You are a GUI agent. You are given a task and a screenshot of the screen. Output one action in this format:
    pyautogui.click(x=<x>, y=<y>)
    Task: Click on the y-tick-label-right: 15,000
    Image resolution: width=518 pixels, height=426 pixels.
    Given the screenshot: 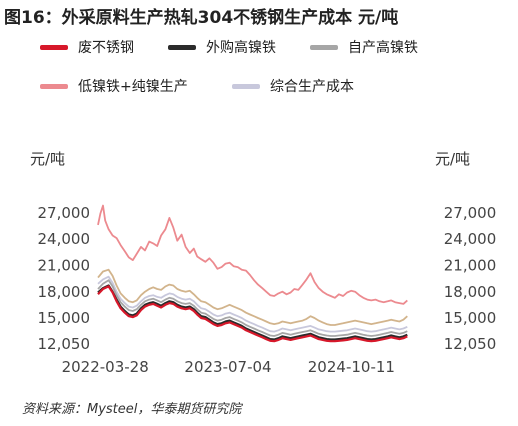 What is the action you would take?
    pyautogui.click(x=470, y=318)
    